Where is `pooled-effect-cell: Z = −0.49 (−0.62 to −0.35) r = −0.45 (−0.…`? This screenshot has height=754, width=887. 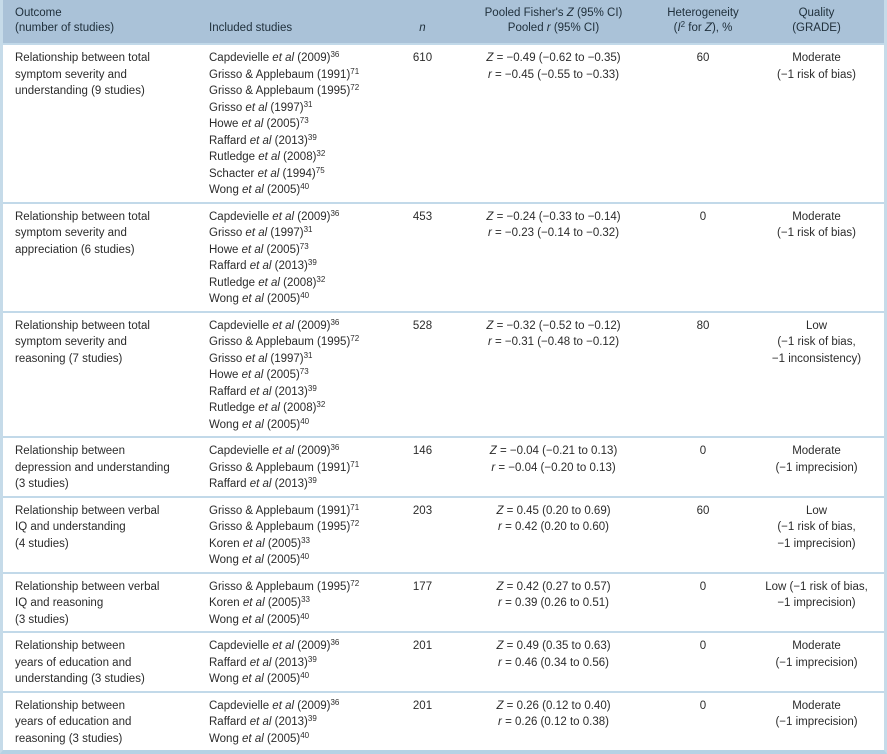 pooled-effect-cell: Z = −0.49 (−0.62 to −0.35) r = −0.45 (−0.… is located at coordinates (553, 123).